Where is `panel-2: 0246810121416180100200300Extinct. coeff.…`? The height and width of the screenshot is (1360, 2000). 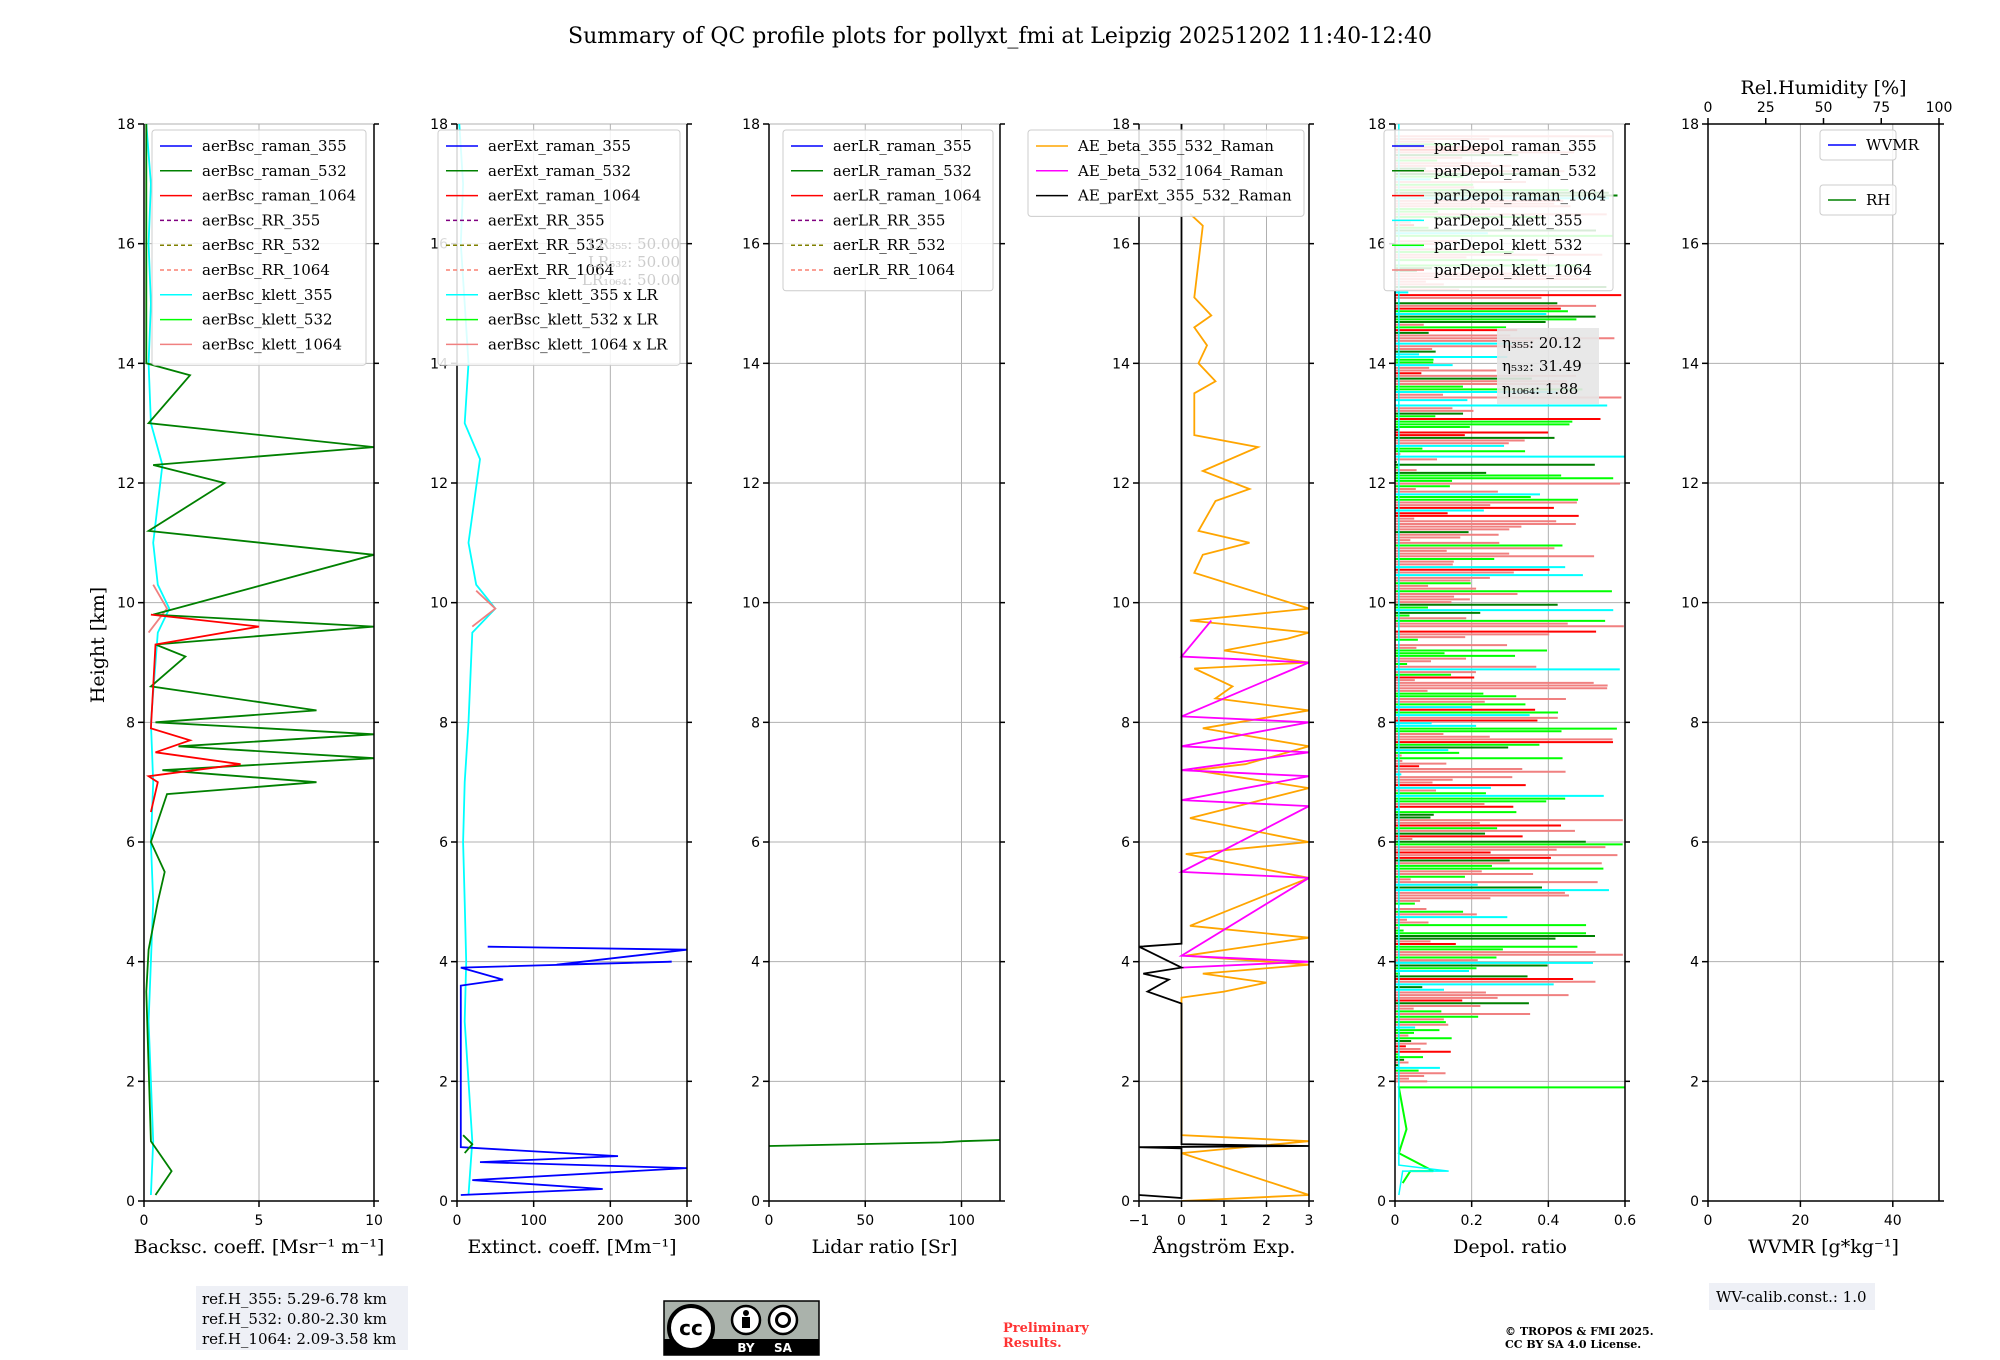 panel-2: 0246810121416180100200300Extinct. coeff.… is located at coordinates (565, 687).